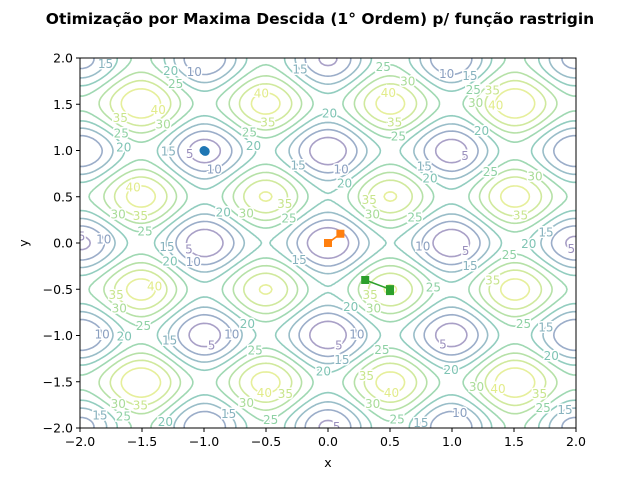  Describe the element at coordinates (58, 335) in the screenshot. I see `y-tick-label: −1.0` at that location.